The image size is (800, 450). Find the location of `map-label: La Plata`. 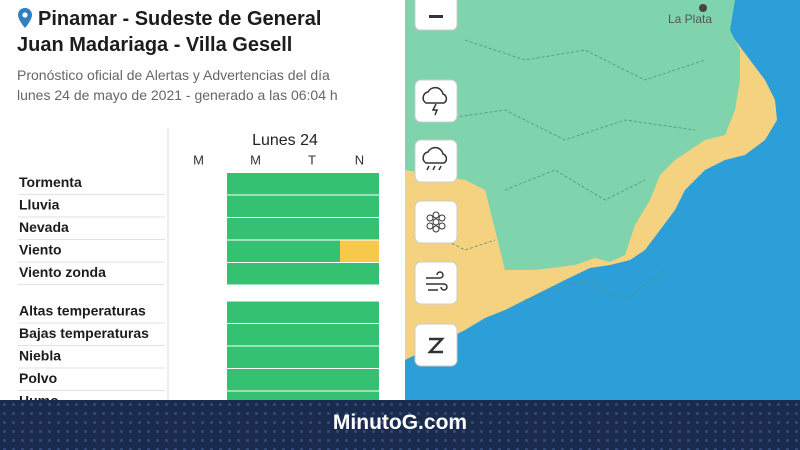

map-label: La Plata is located at coordinates (690, 19).